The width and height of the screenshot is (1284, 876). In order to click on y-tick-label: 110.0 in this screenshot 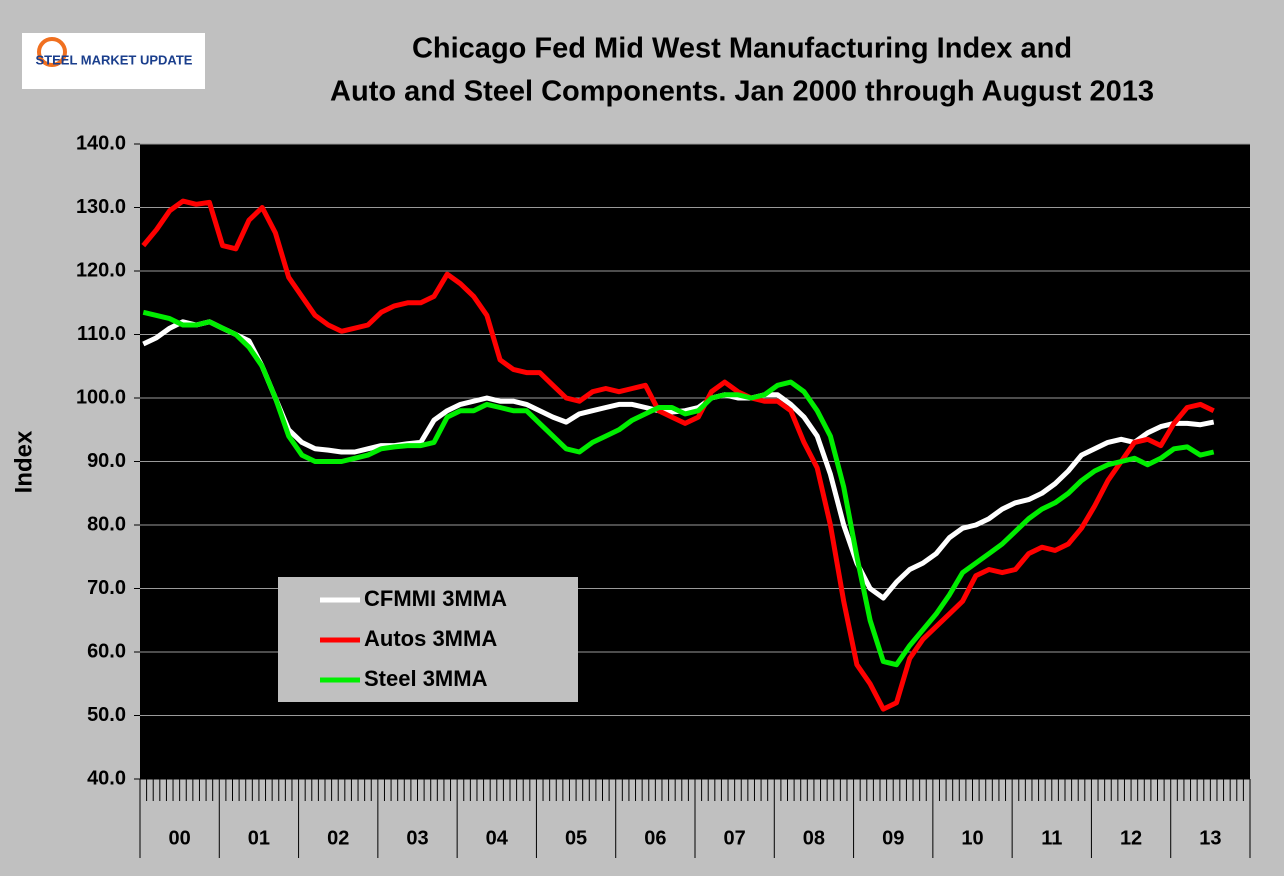, I will do `click(101, 334)`.